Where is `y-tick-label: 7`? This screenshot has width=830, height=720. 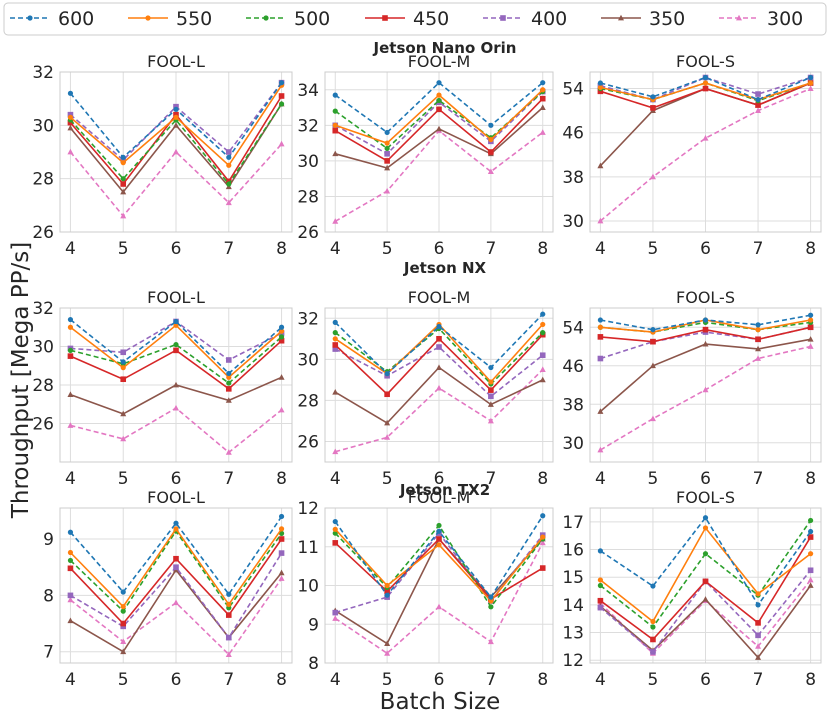 y-tick-label: 7 is located at coordinates (48, 653).